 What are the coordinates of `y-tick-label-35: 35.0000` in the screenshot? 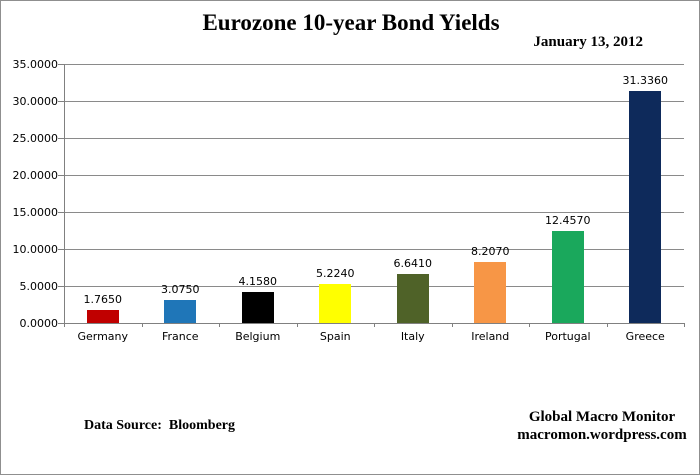 It's located at (35, 64).